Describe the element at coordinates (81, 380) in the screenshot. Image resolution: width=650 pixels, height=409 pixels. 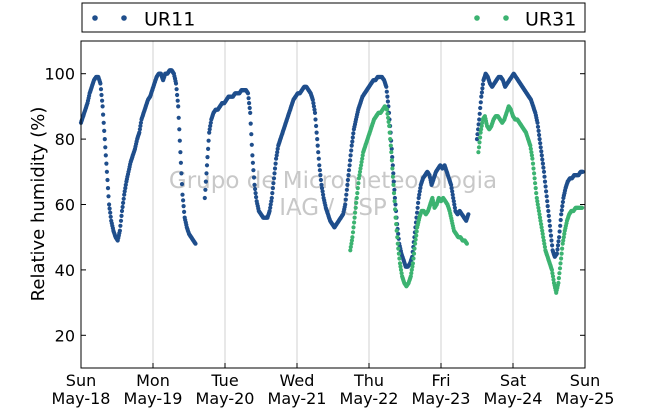
I see `x-tick-day-0: Sun` at that location.